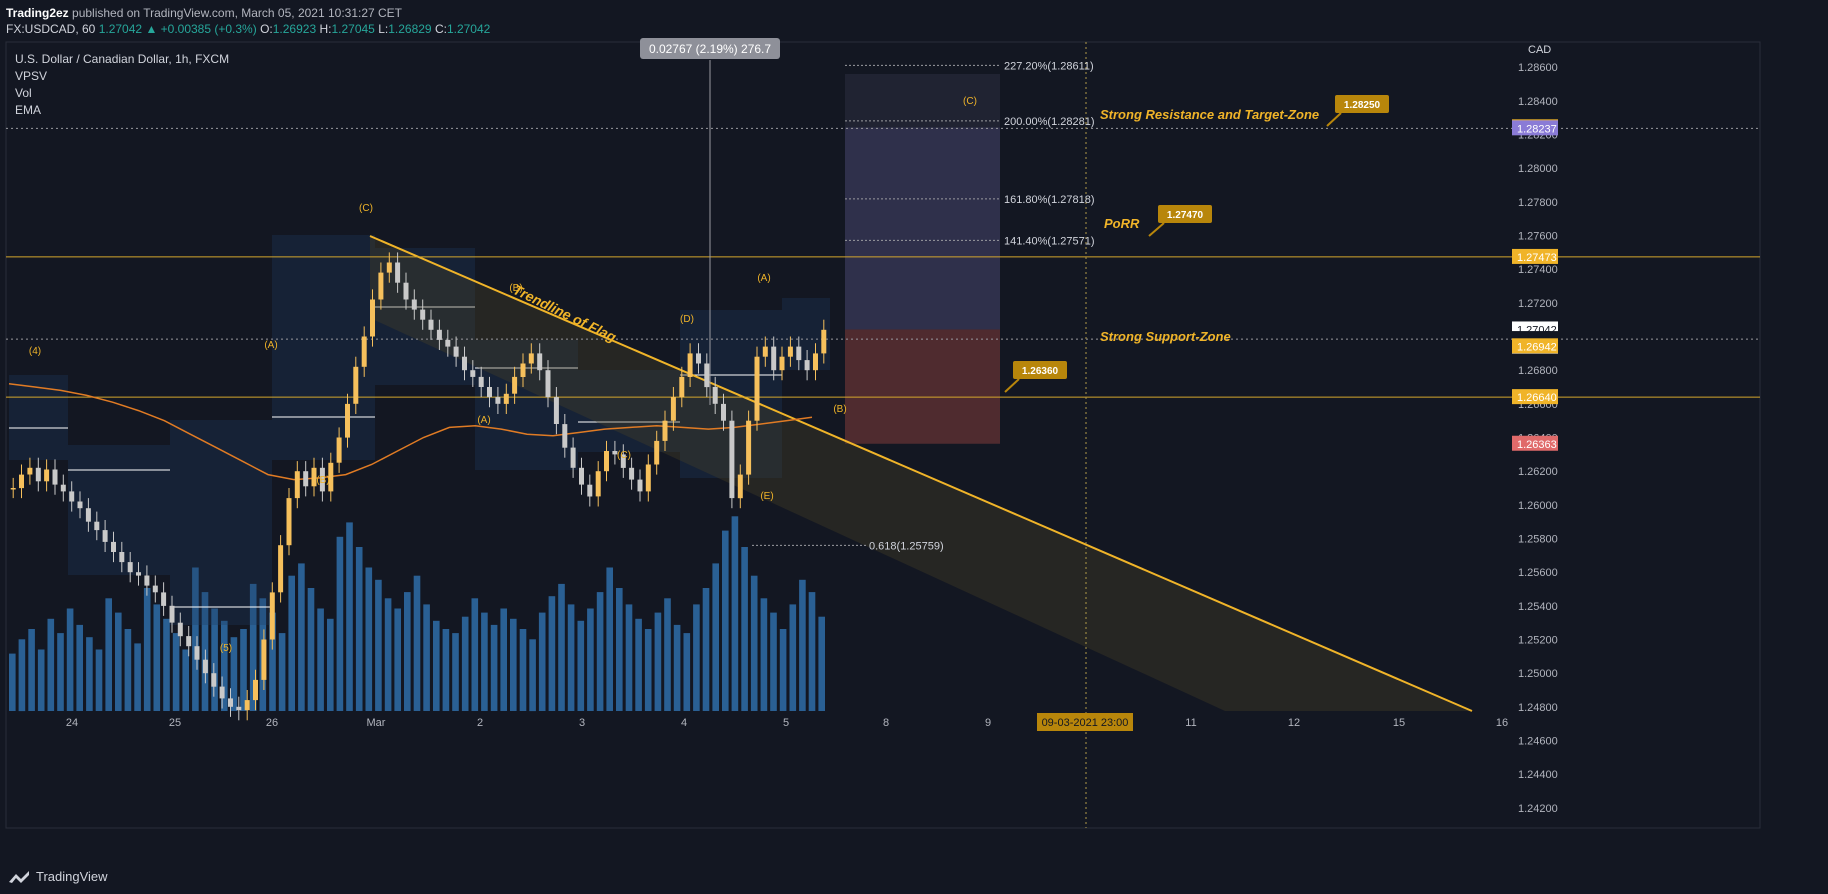 Image resolution: width=1828 pixels, height=894 pixels. I want to click on y-tick-label: 1.27800, so click(1538, 203).